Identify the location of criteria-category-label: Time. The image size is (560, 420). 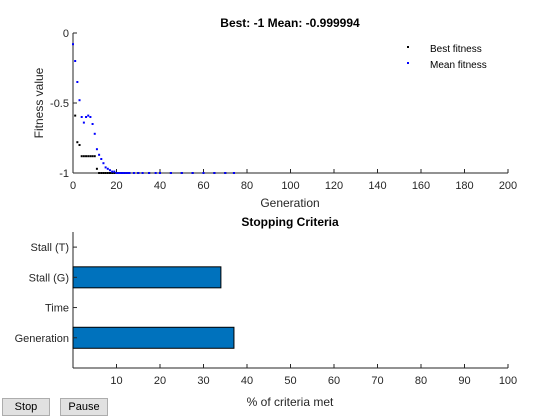
(57, 309).